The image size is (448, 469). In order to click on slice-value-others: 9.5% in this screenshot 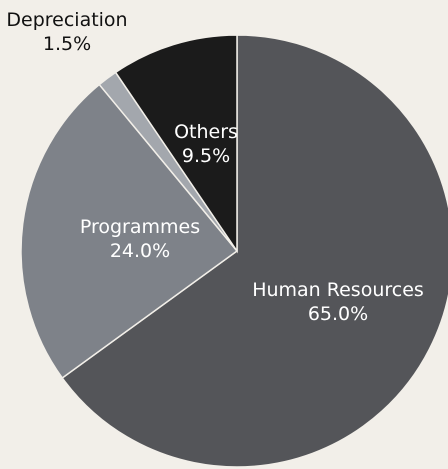, I will do `click(206, 156)`.